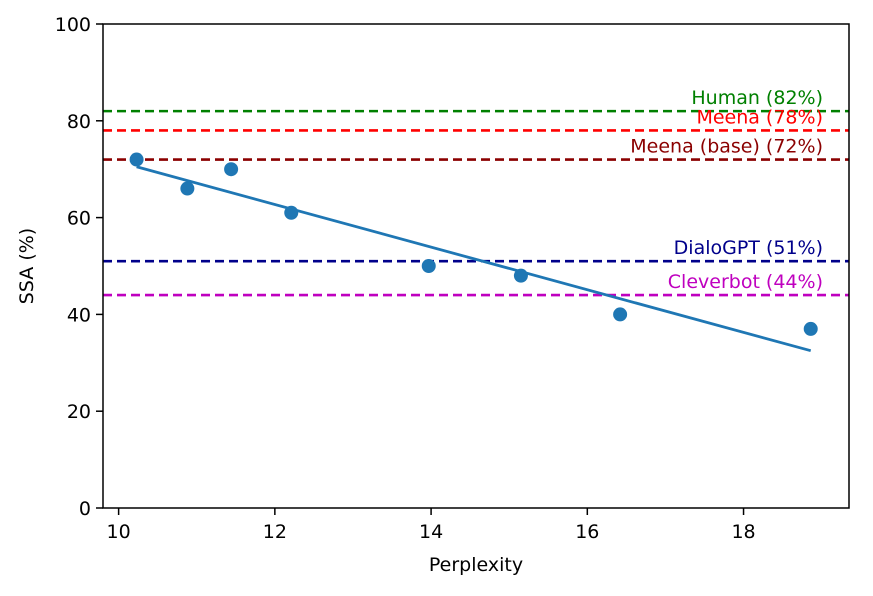  What do you see at coordinates (275, 532) in the screenshot?
I see `x-tick-label-1: 12` at bounding box center [275, 532].